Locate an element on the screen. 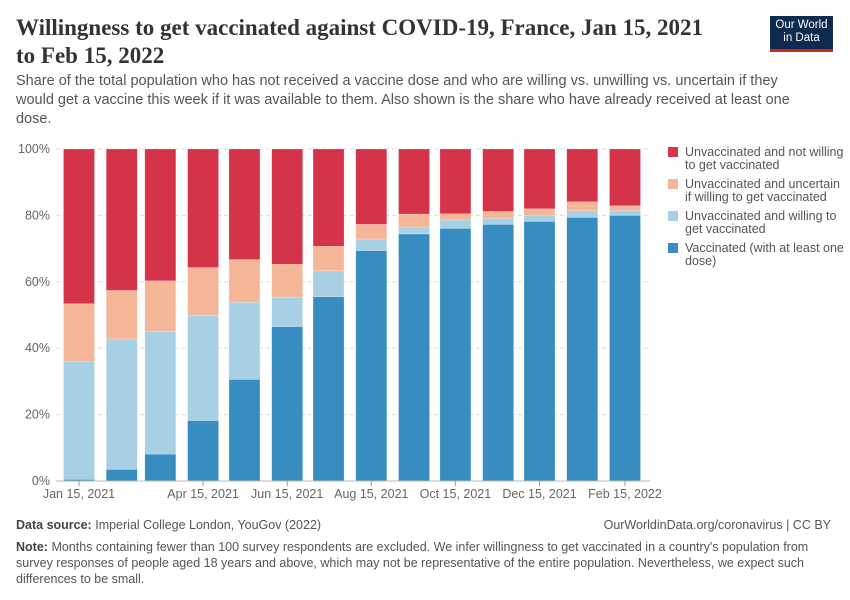 This screenshot has width=850, height=600. x-tick-label: Apr 15, 2021 is located at coordinates (203, 494).